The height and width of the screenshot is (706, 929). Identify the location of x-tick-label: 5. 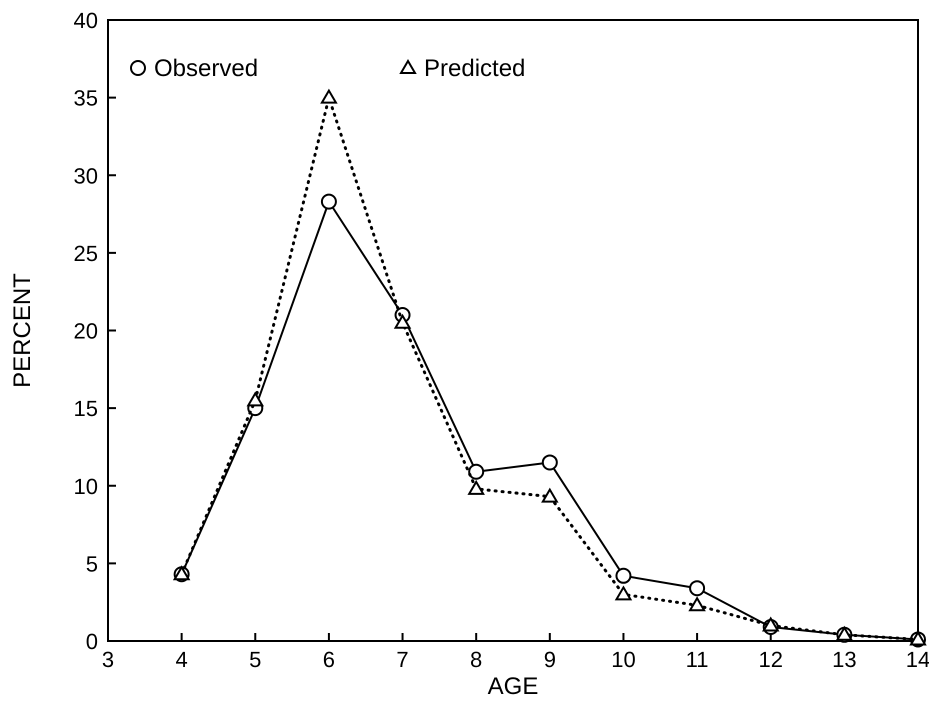
(255, 659).